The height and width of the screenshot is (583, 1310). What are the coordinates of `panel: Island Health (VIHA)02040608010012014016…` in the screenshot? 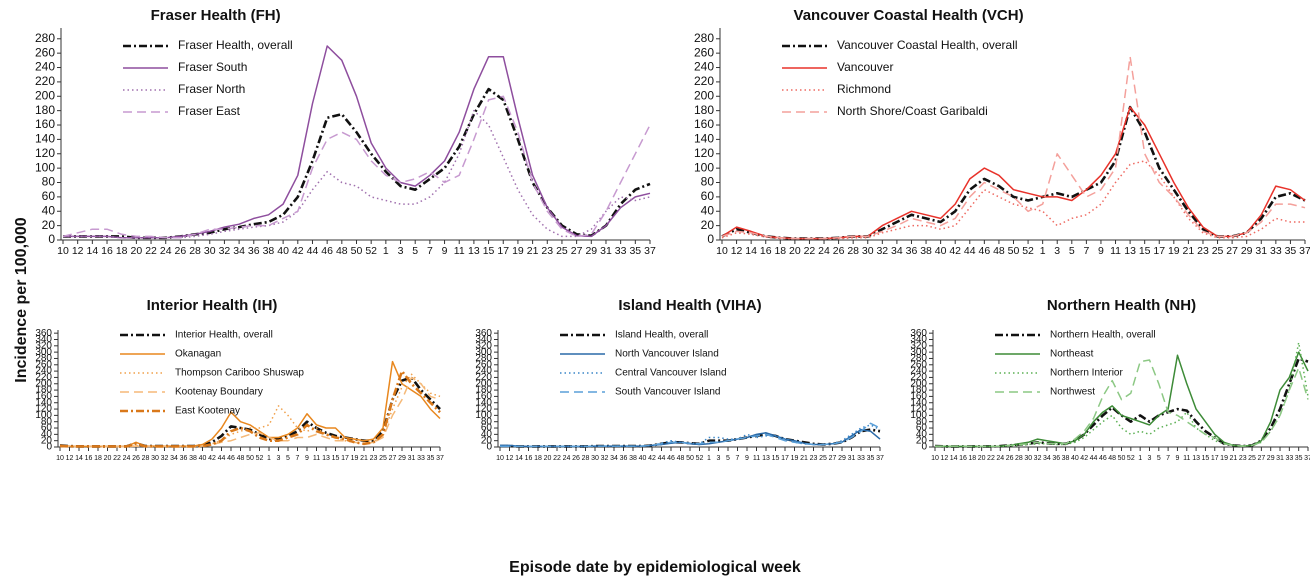 It's located at (679, 379).